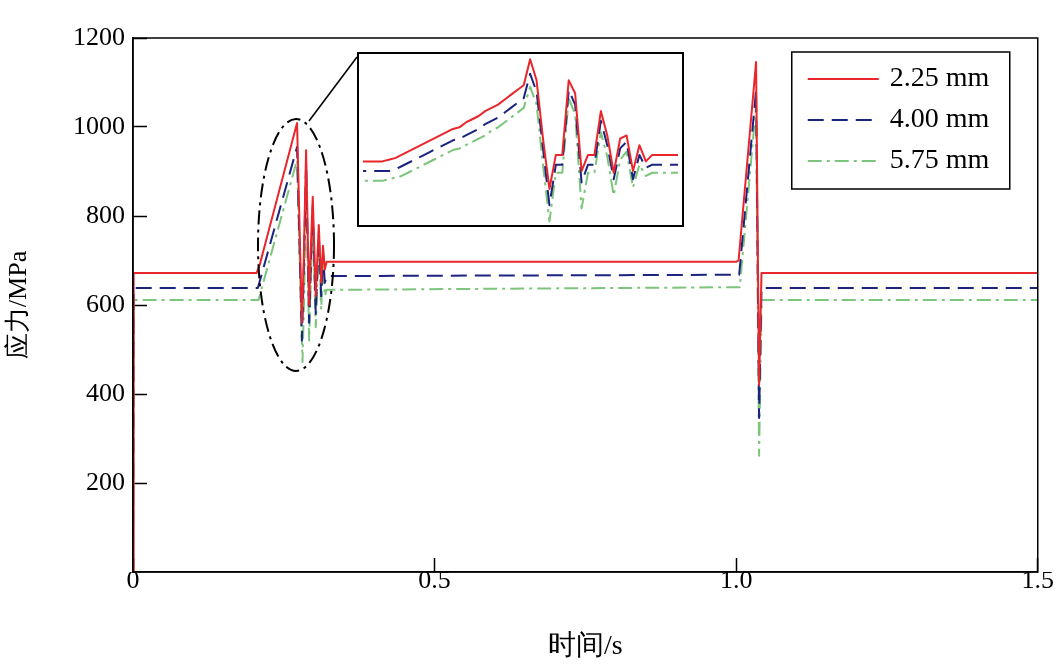 The height and width of the screenshot is (667, 1062). I want to click on y-tick-label: 1200, so click(99, 36).